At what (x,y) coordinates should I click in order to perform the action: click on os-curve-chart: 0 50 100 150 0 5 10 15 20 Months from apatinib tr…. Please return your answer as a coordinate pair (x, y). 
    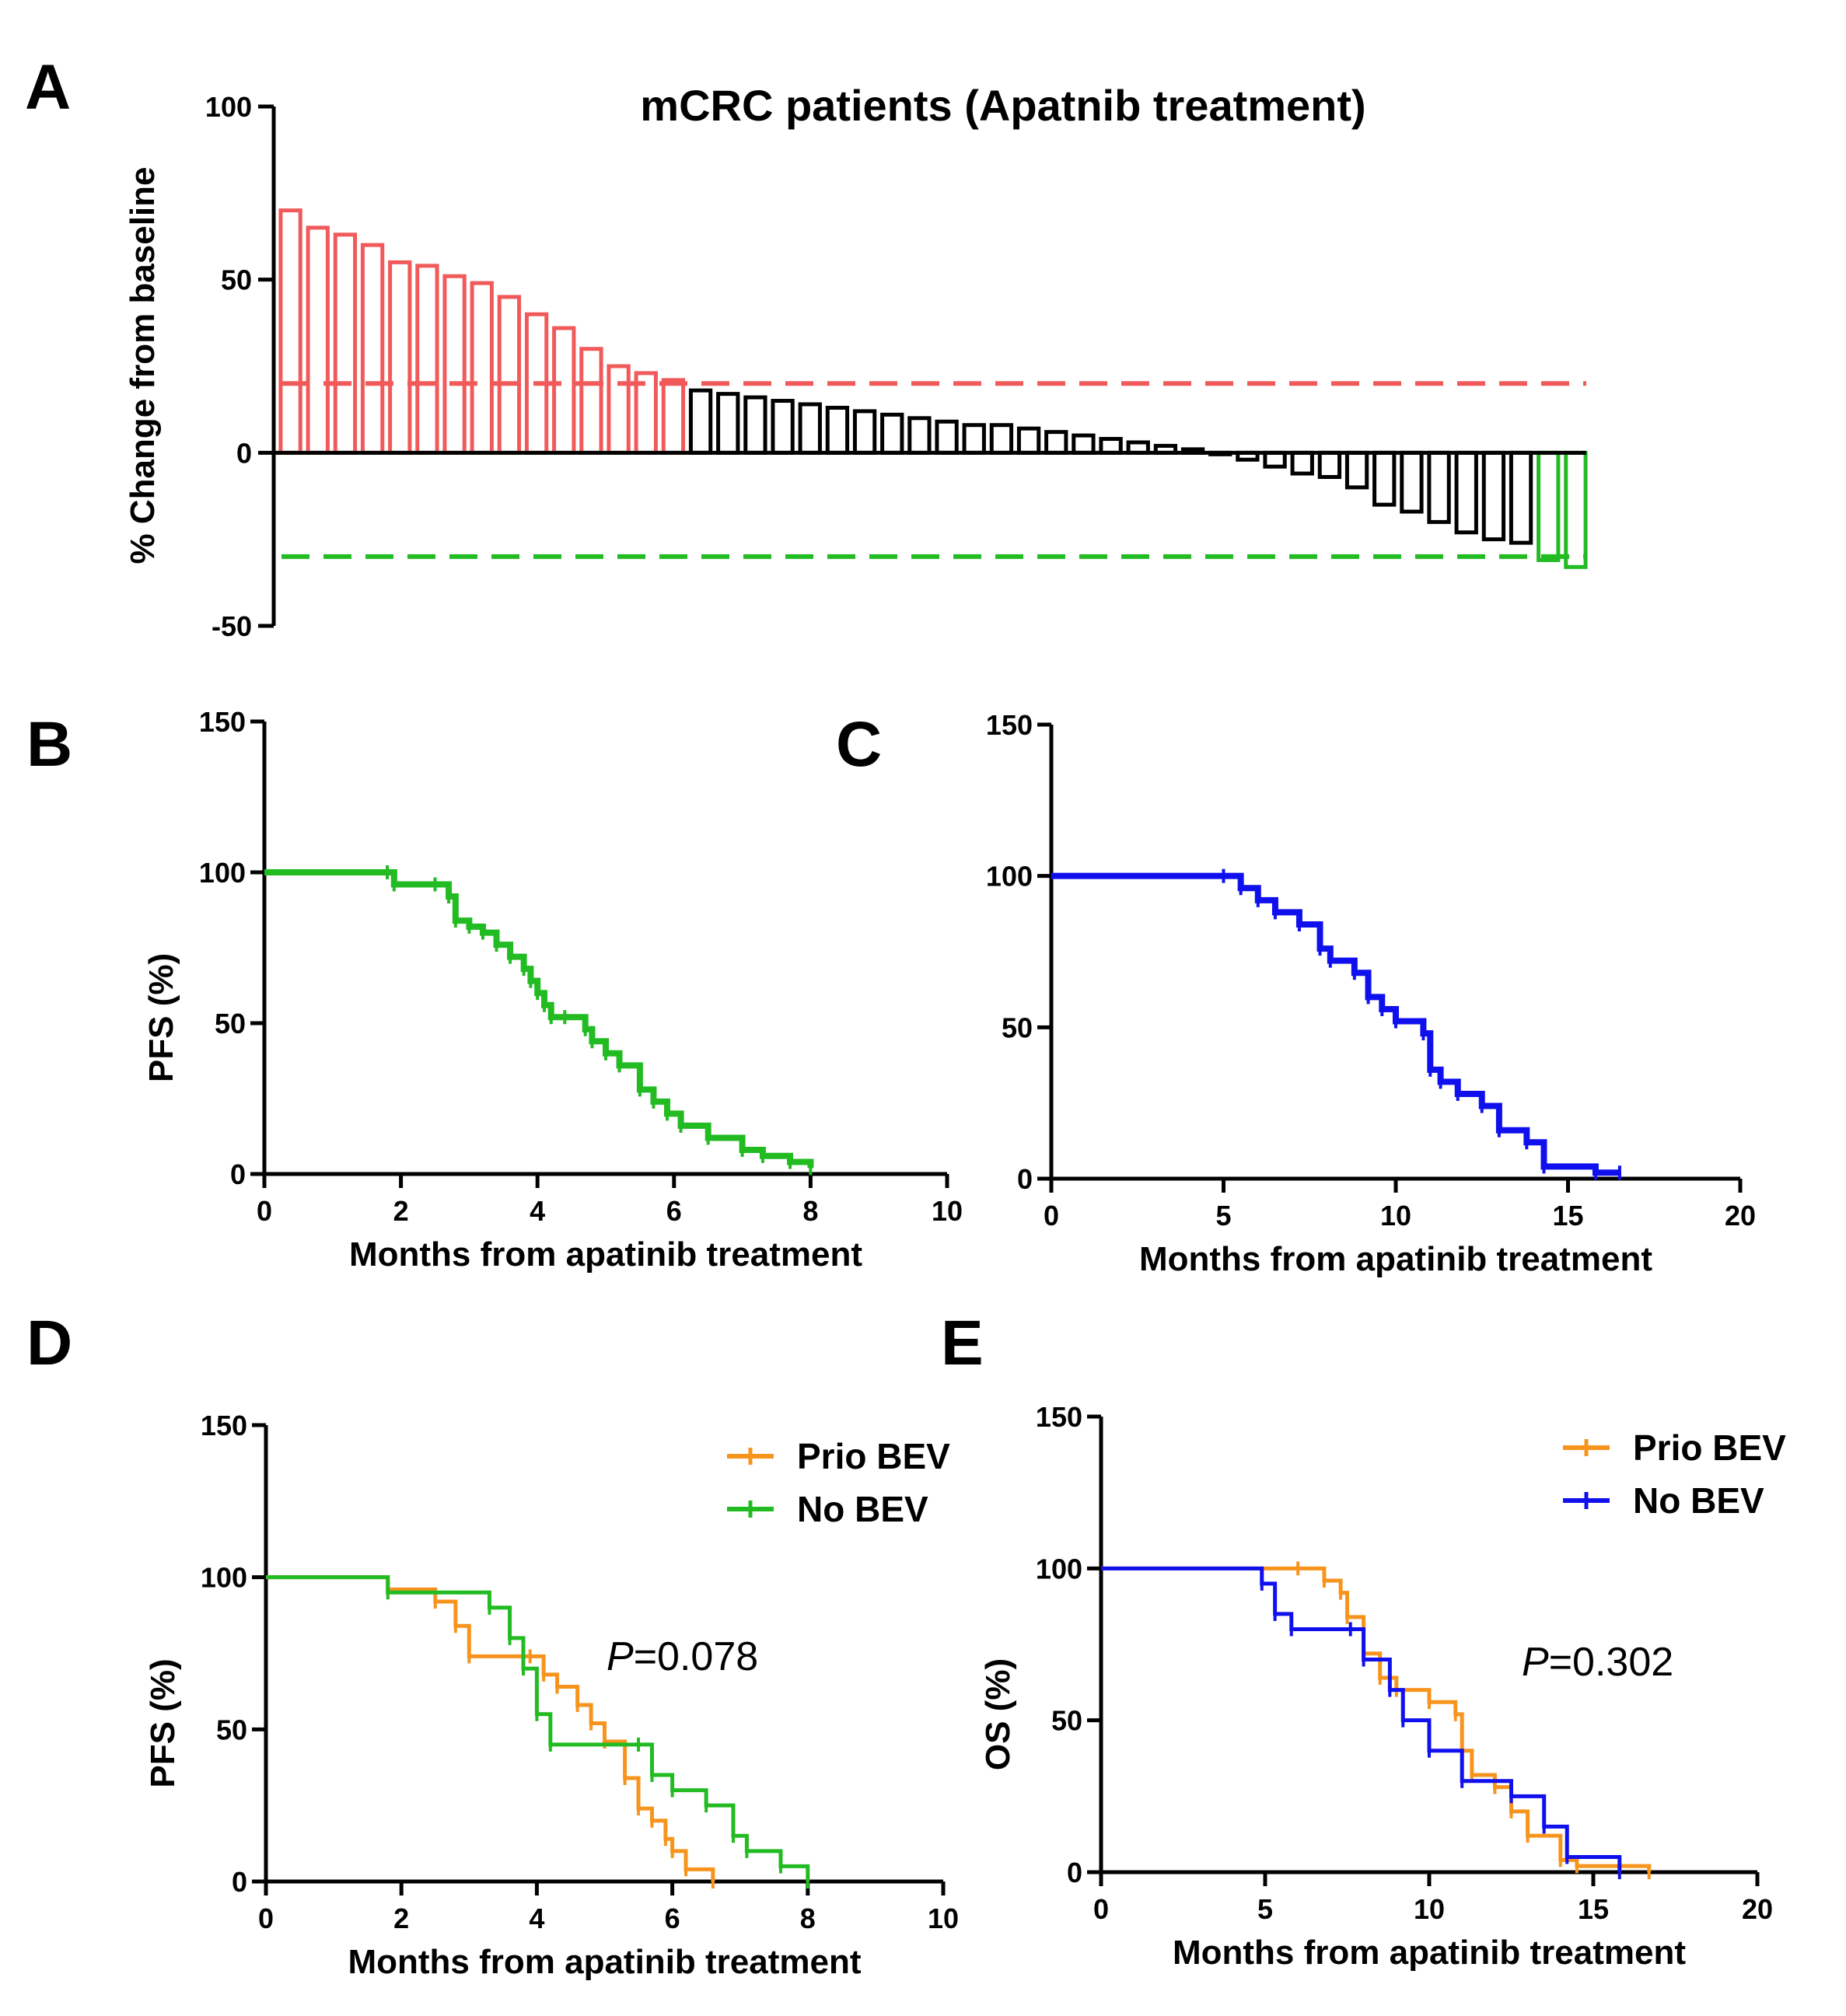
    Looking at the image, I should click on (1371, 993).